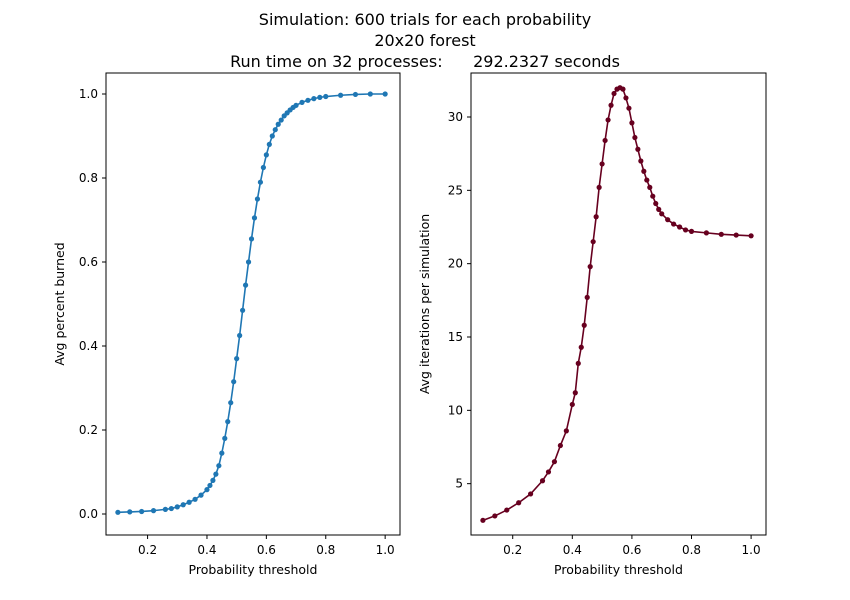 The width and height of the screenshot is (850, 600). What do you see at coordinates (425, 40) in the screenshot?
I see `suptitle-line-2: 20x20 forest` at bounding box center [425, 40].